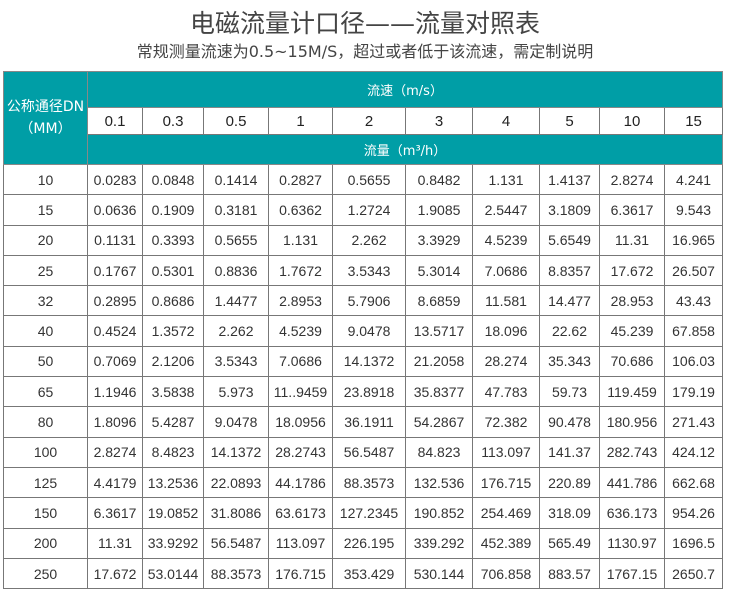 This screenshot has width=730, height=589. What do you see at coordinates (569, 301) in the screenshot?
I see `flow-cell: 14.477` at bounding box center [569, 301].